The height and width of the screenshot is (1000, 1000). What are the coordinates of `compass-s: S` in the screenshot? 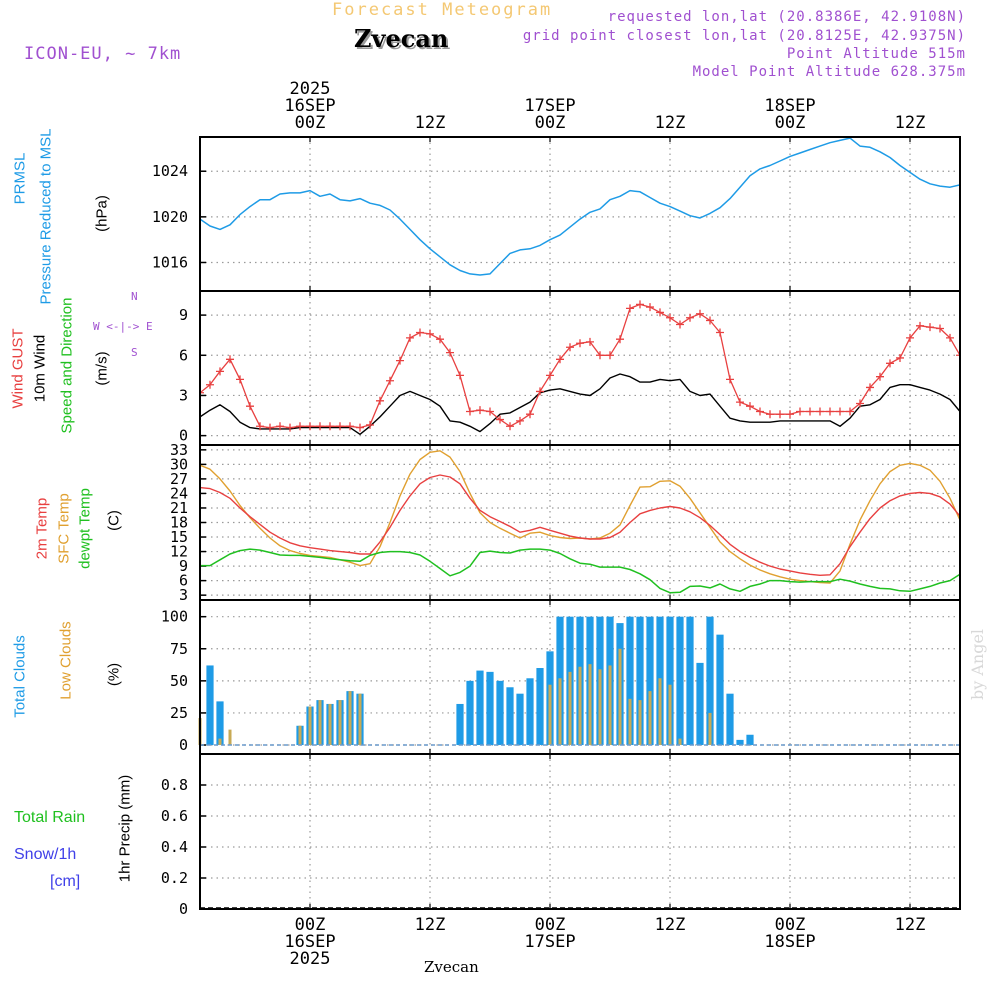 It's located at (134, 352).